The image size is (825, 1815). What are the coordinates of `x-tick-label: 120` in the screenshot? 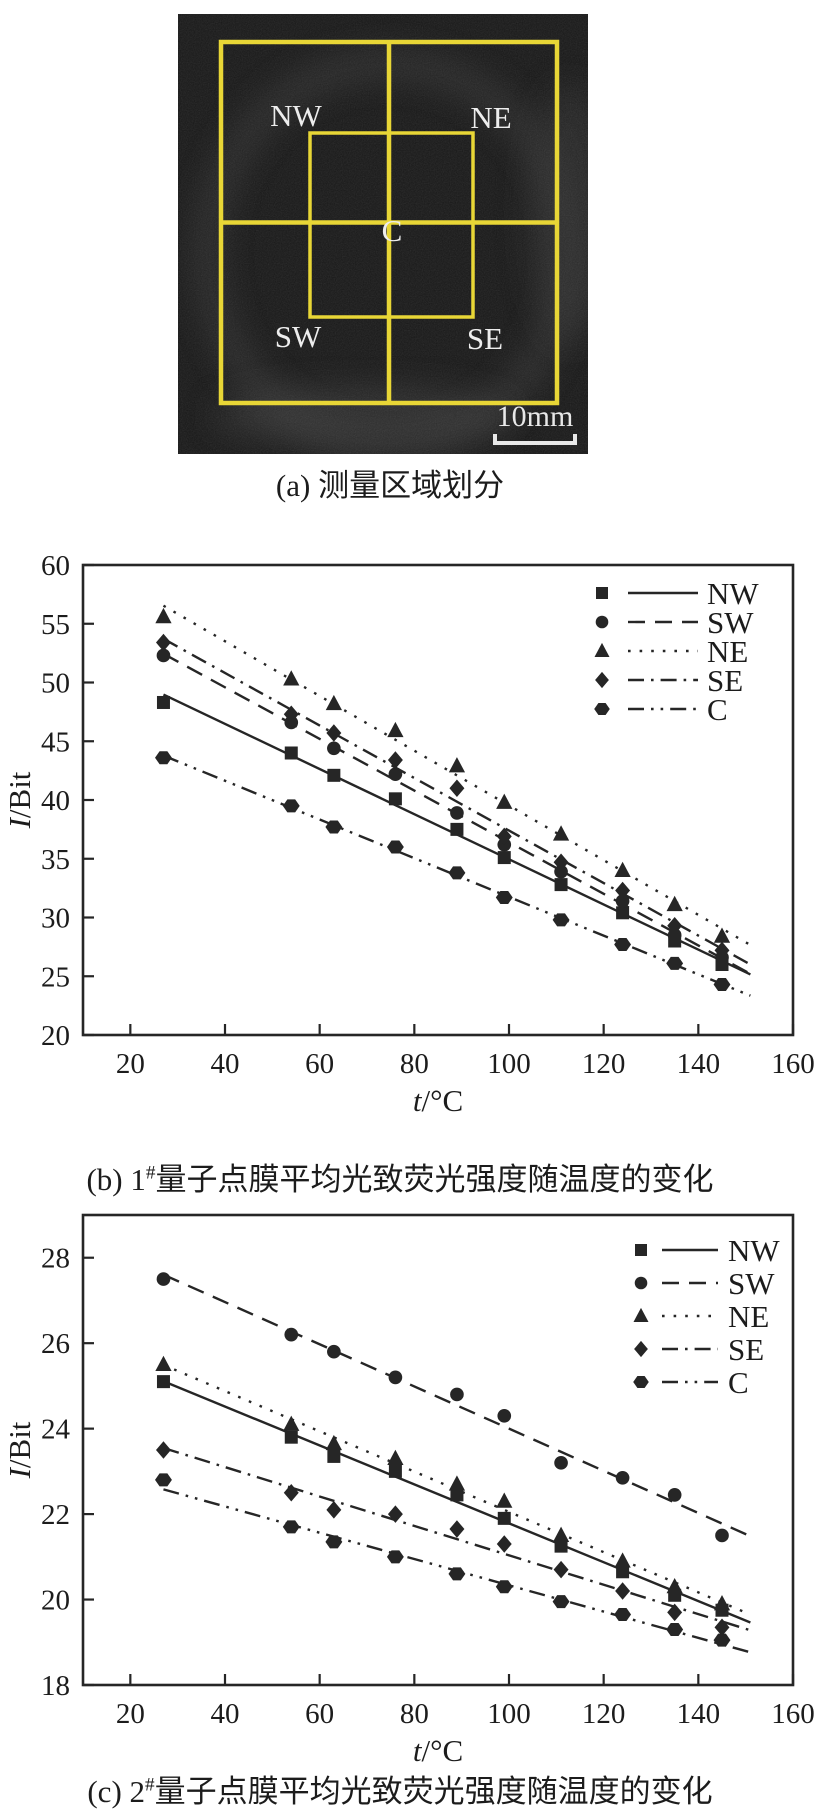 It's located at (604, 1714).